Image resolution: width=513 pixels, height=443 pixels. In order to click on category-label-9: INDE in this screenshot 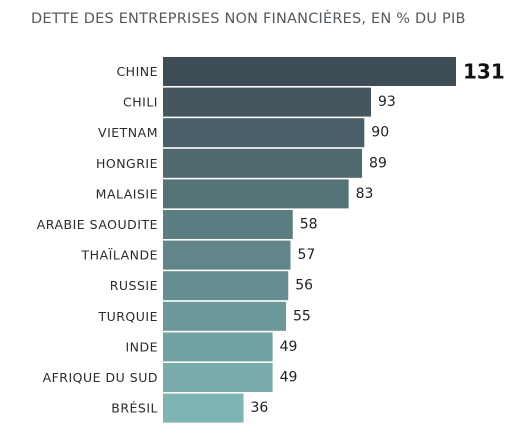, I will do `click(141, 346)`.